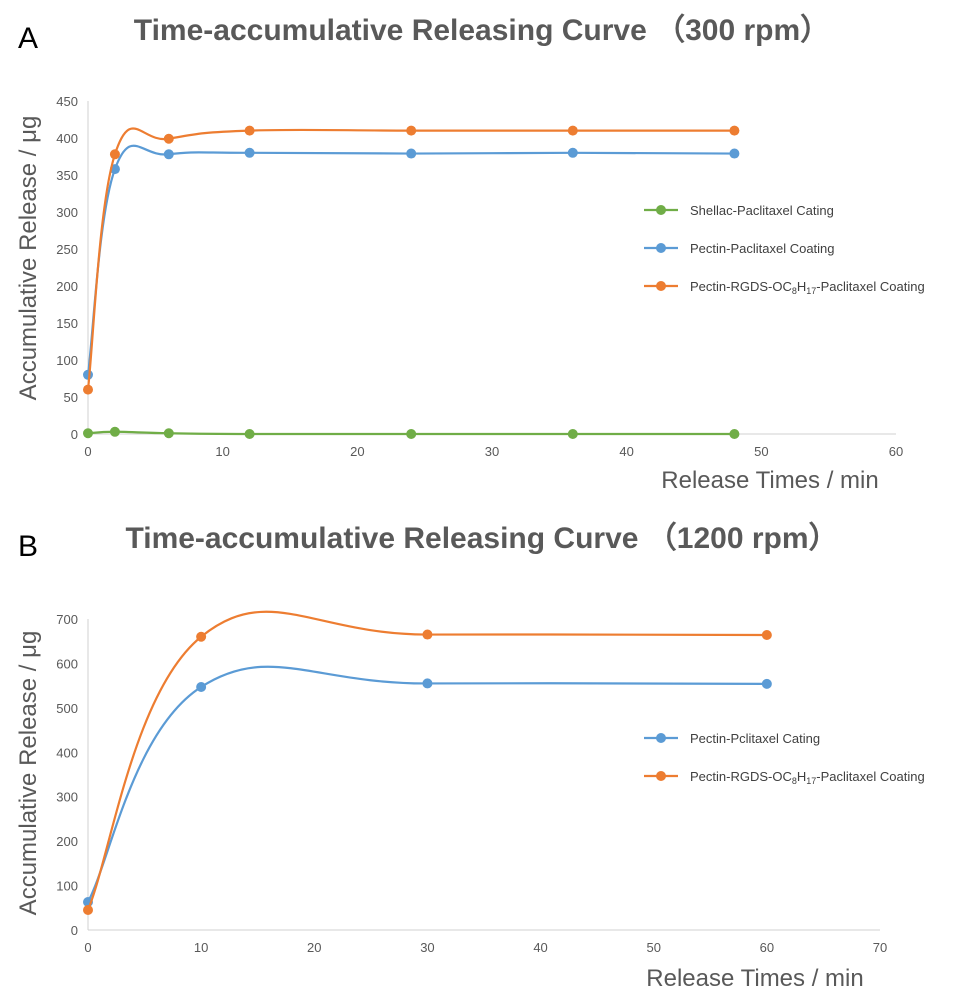 The height and width of the screenshot is (997, 972). Describe the element at coordinates (67, 249) in the screenshot. I see `y-tick-label: 250` at that location.